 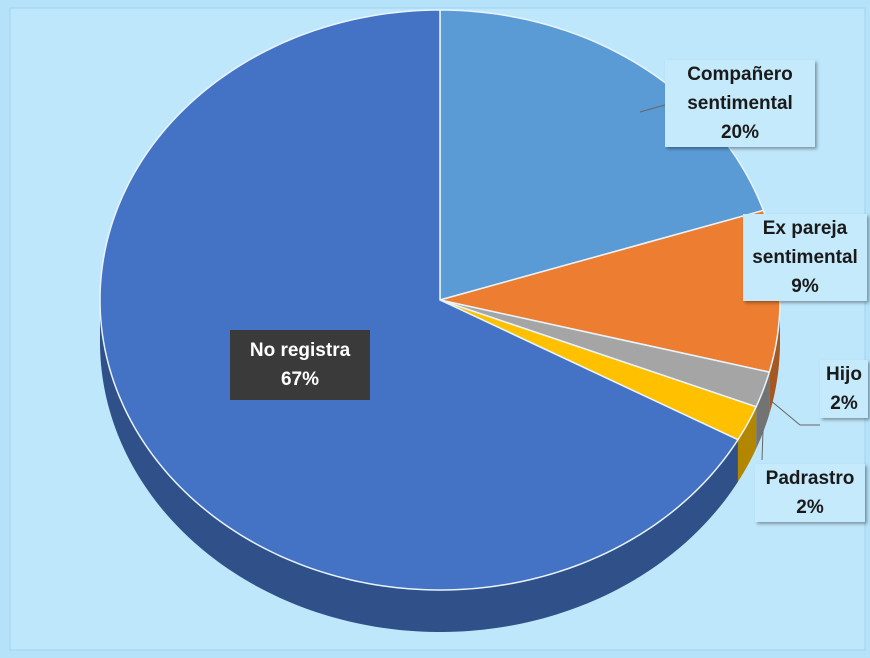 What do you see at coordinates (300, 365) in the screenshot?
I see `data-label: No registra 67%` at bounding box center [300, 365].